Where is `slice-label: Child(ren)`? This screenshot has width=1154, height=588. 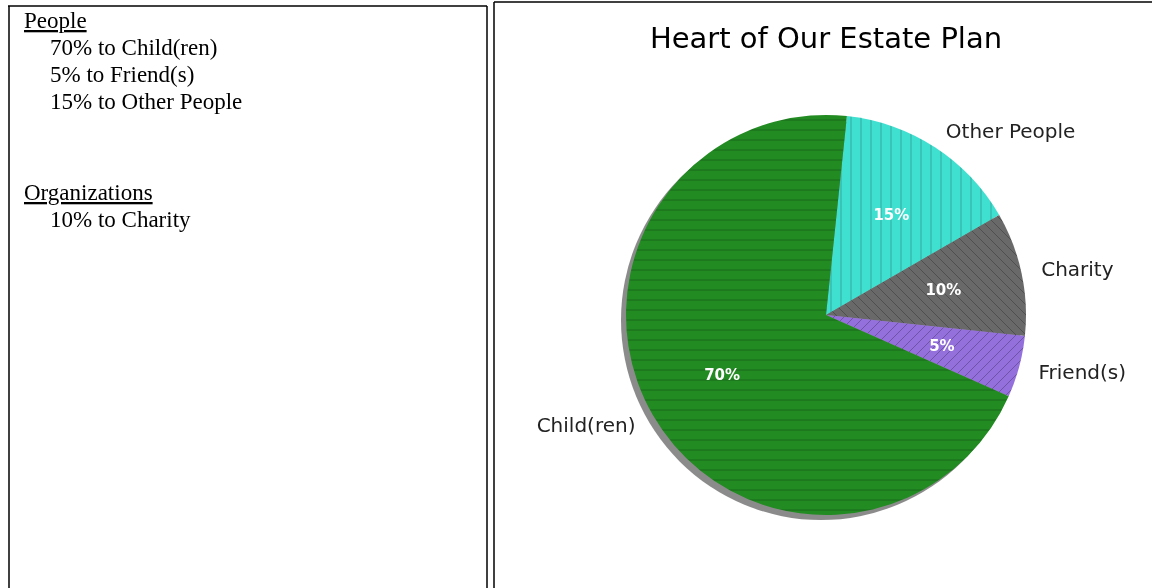 slice-label: Child(ren) is located at coordinates (586, 425).